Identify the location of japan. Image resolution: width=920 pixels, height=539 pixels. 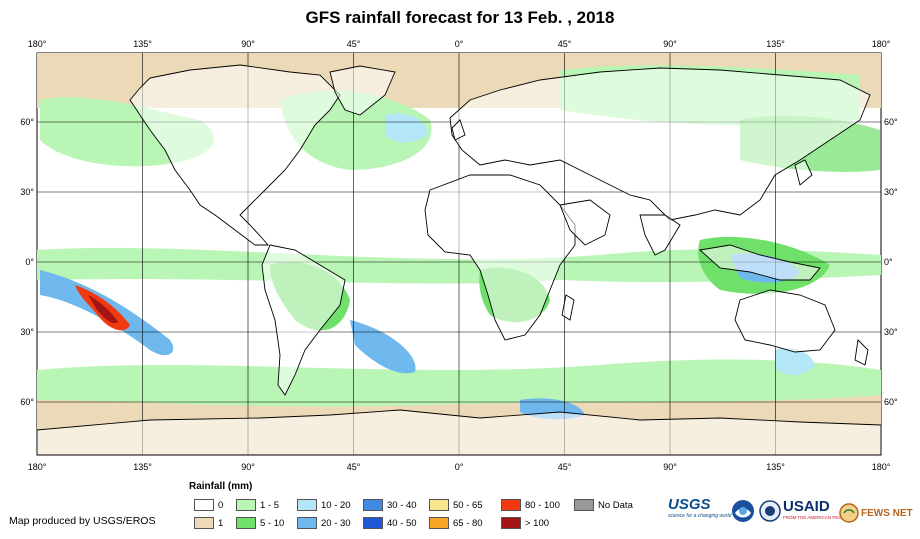
(803, 172).